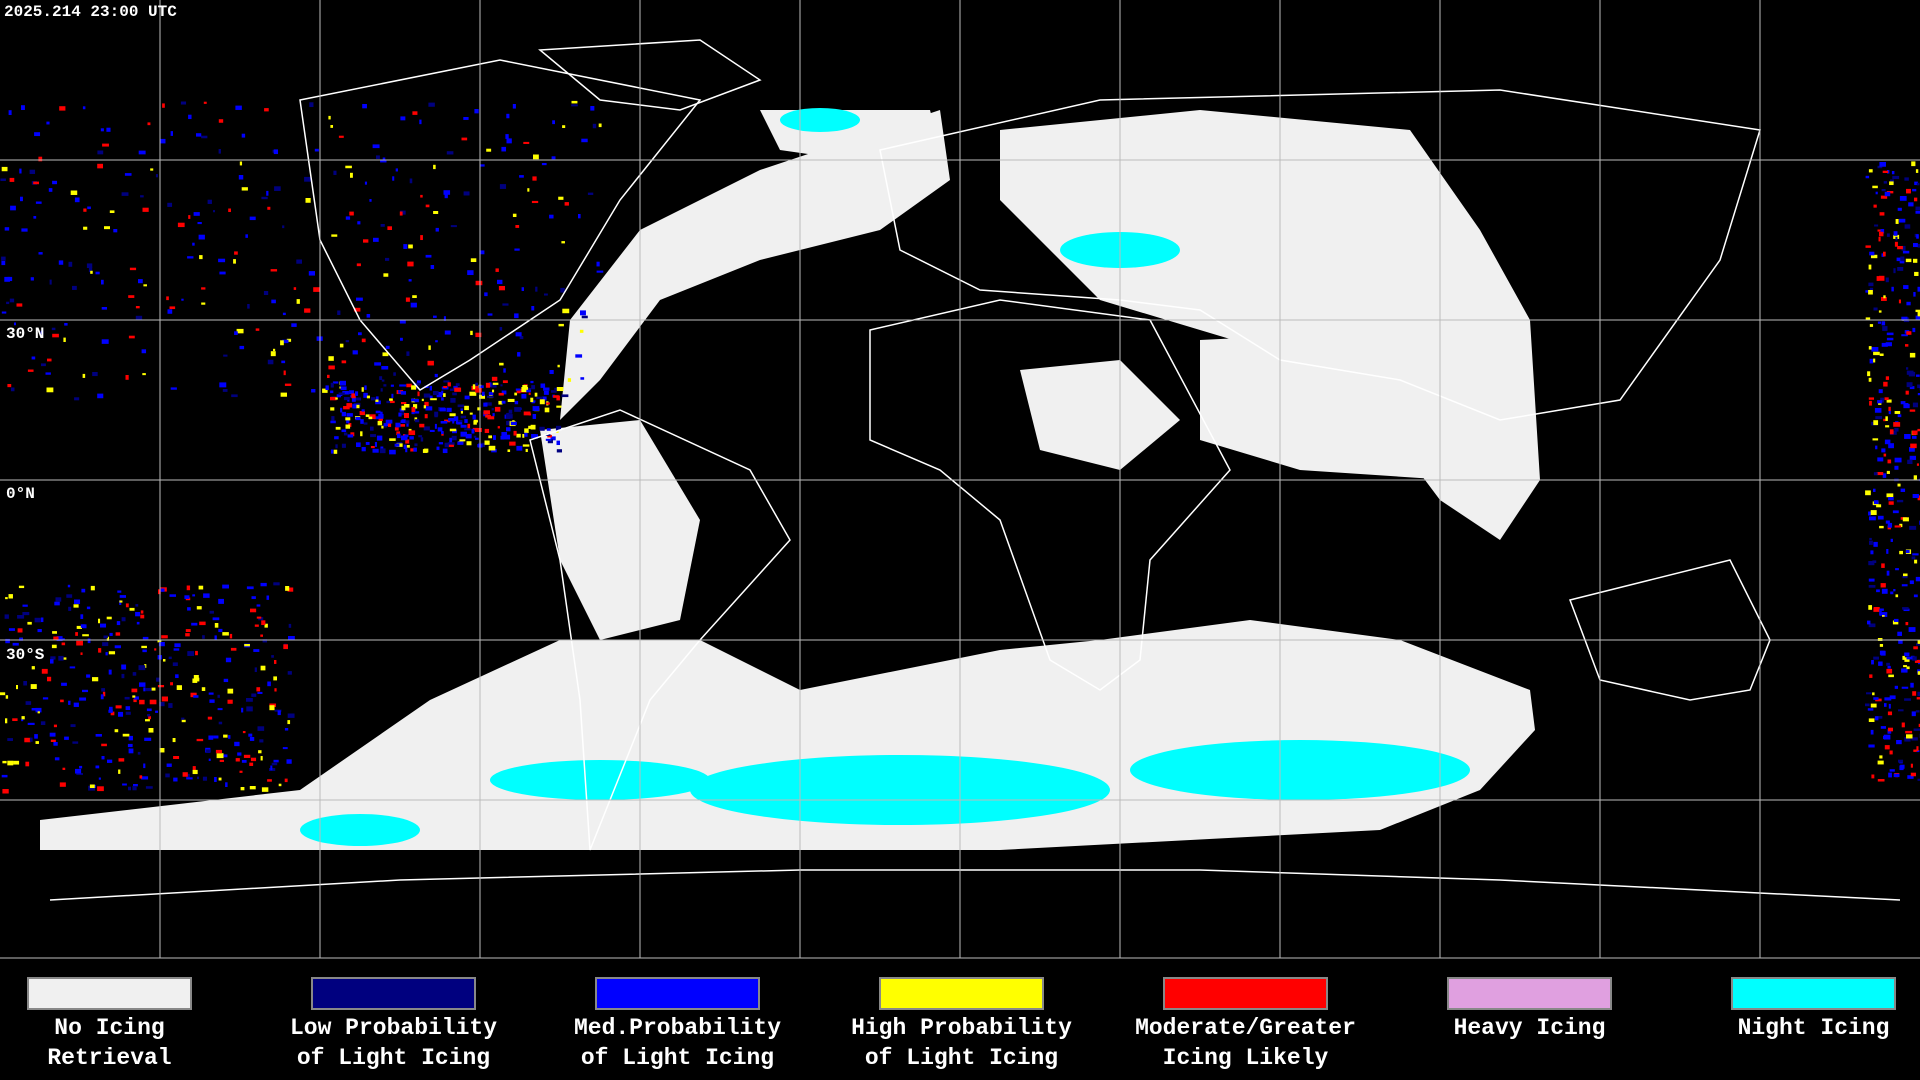 The width and height of the screenshot is (1920, 1080). What do you see at coordinates (25, 655) in the screenshot?
I see `lat-label: 30°S` at bounding box center [25, 655].